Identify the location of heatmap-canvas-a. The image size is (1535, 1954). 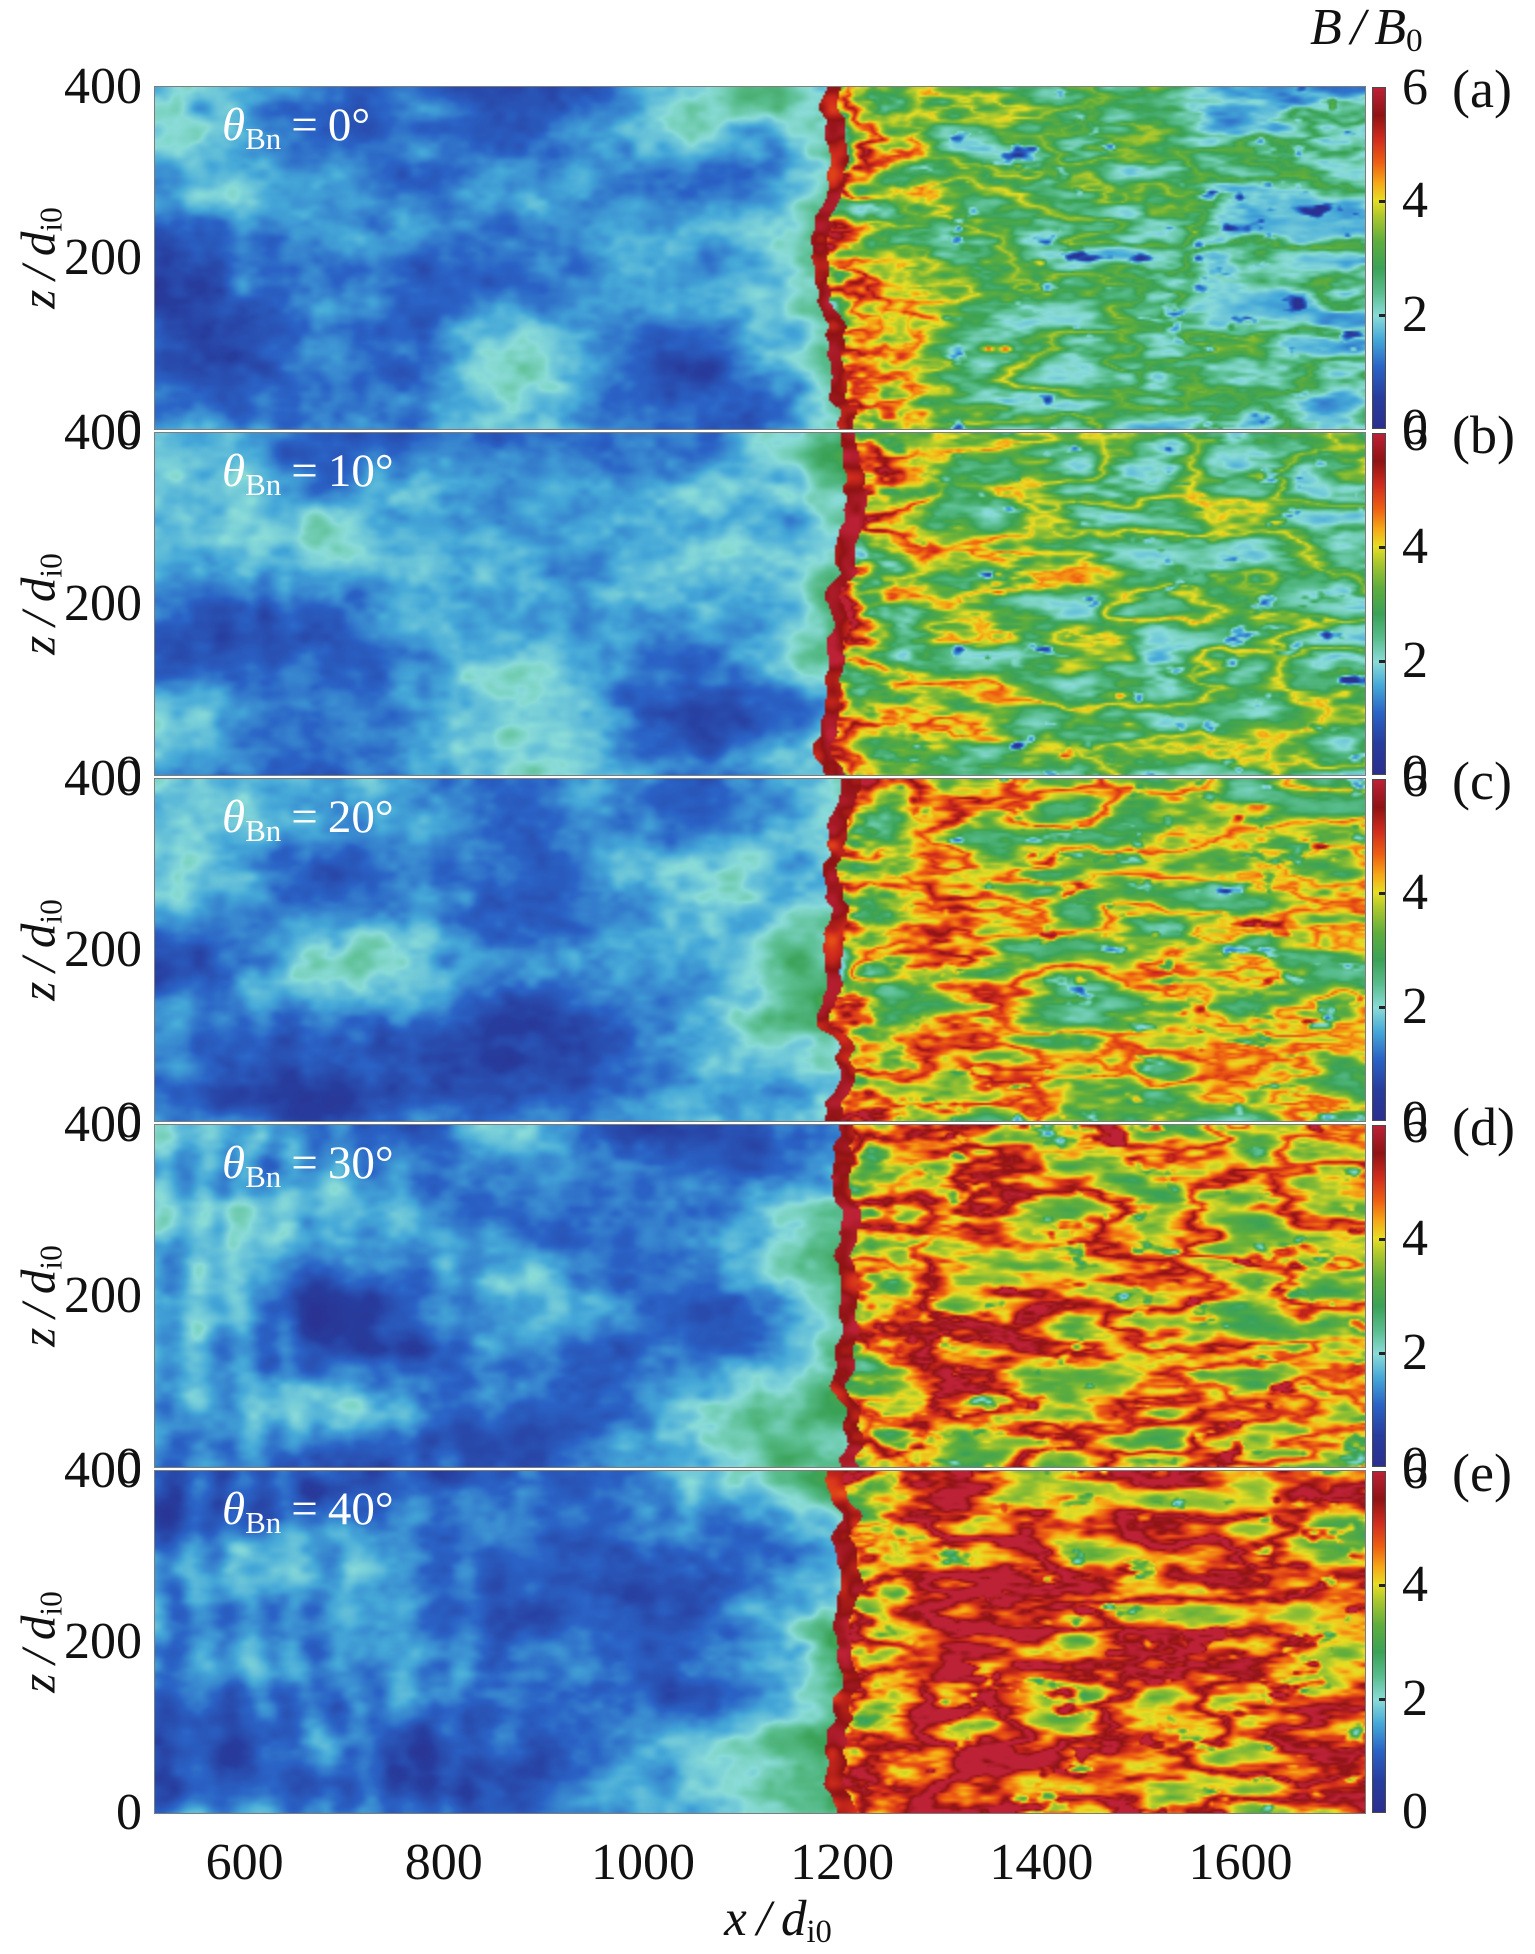
(760, 258).